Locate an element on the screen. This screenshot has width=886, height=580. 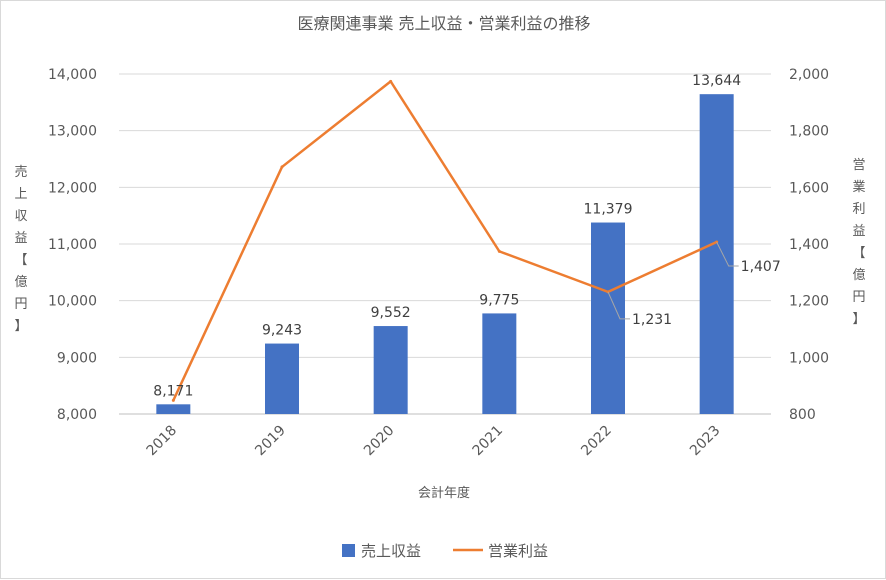
legend: 売上収益 営業利益 is located at coordinates (445, 551).